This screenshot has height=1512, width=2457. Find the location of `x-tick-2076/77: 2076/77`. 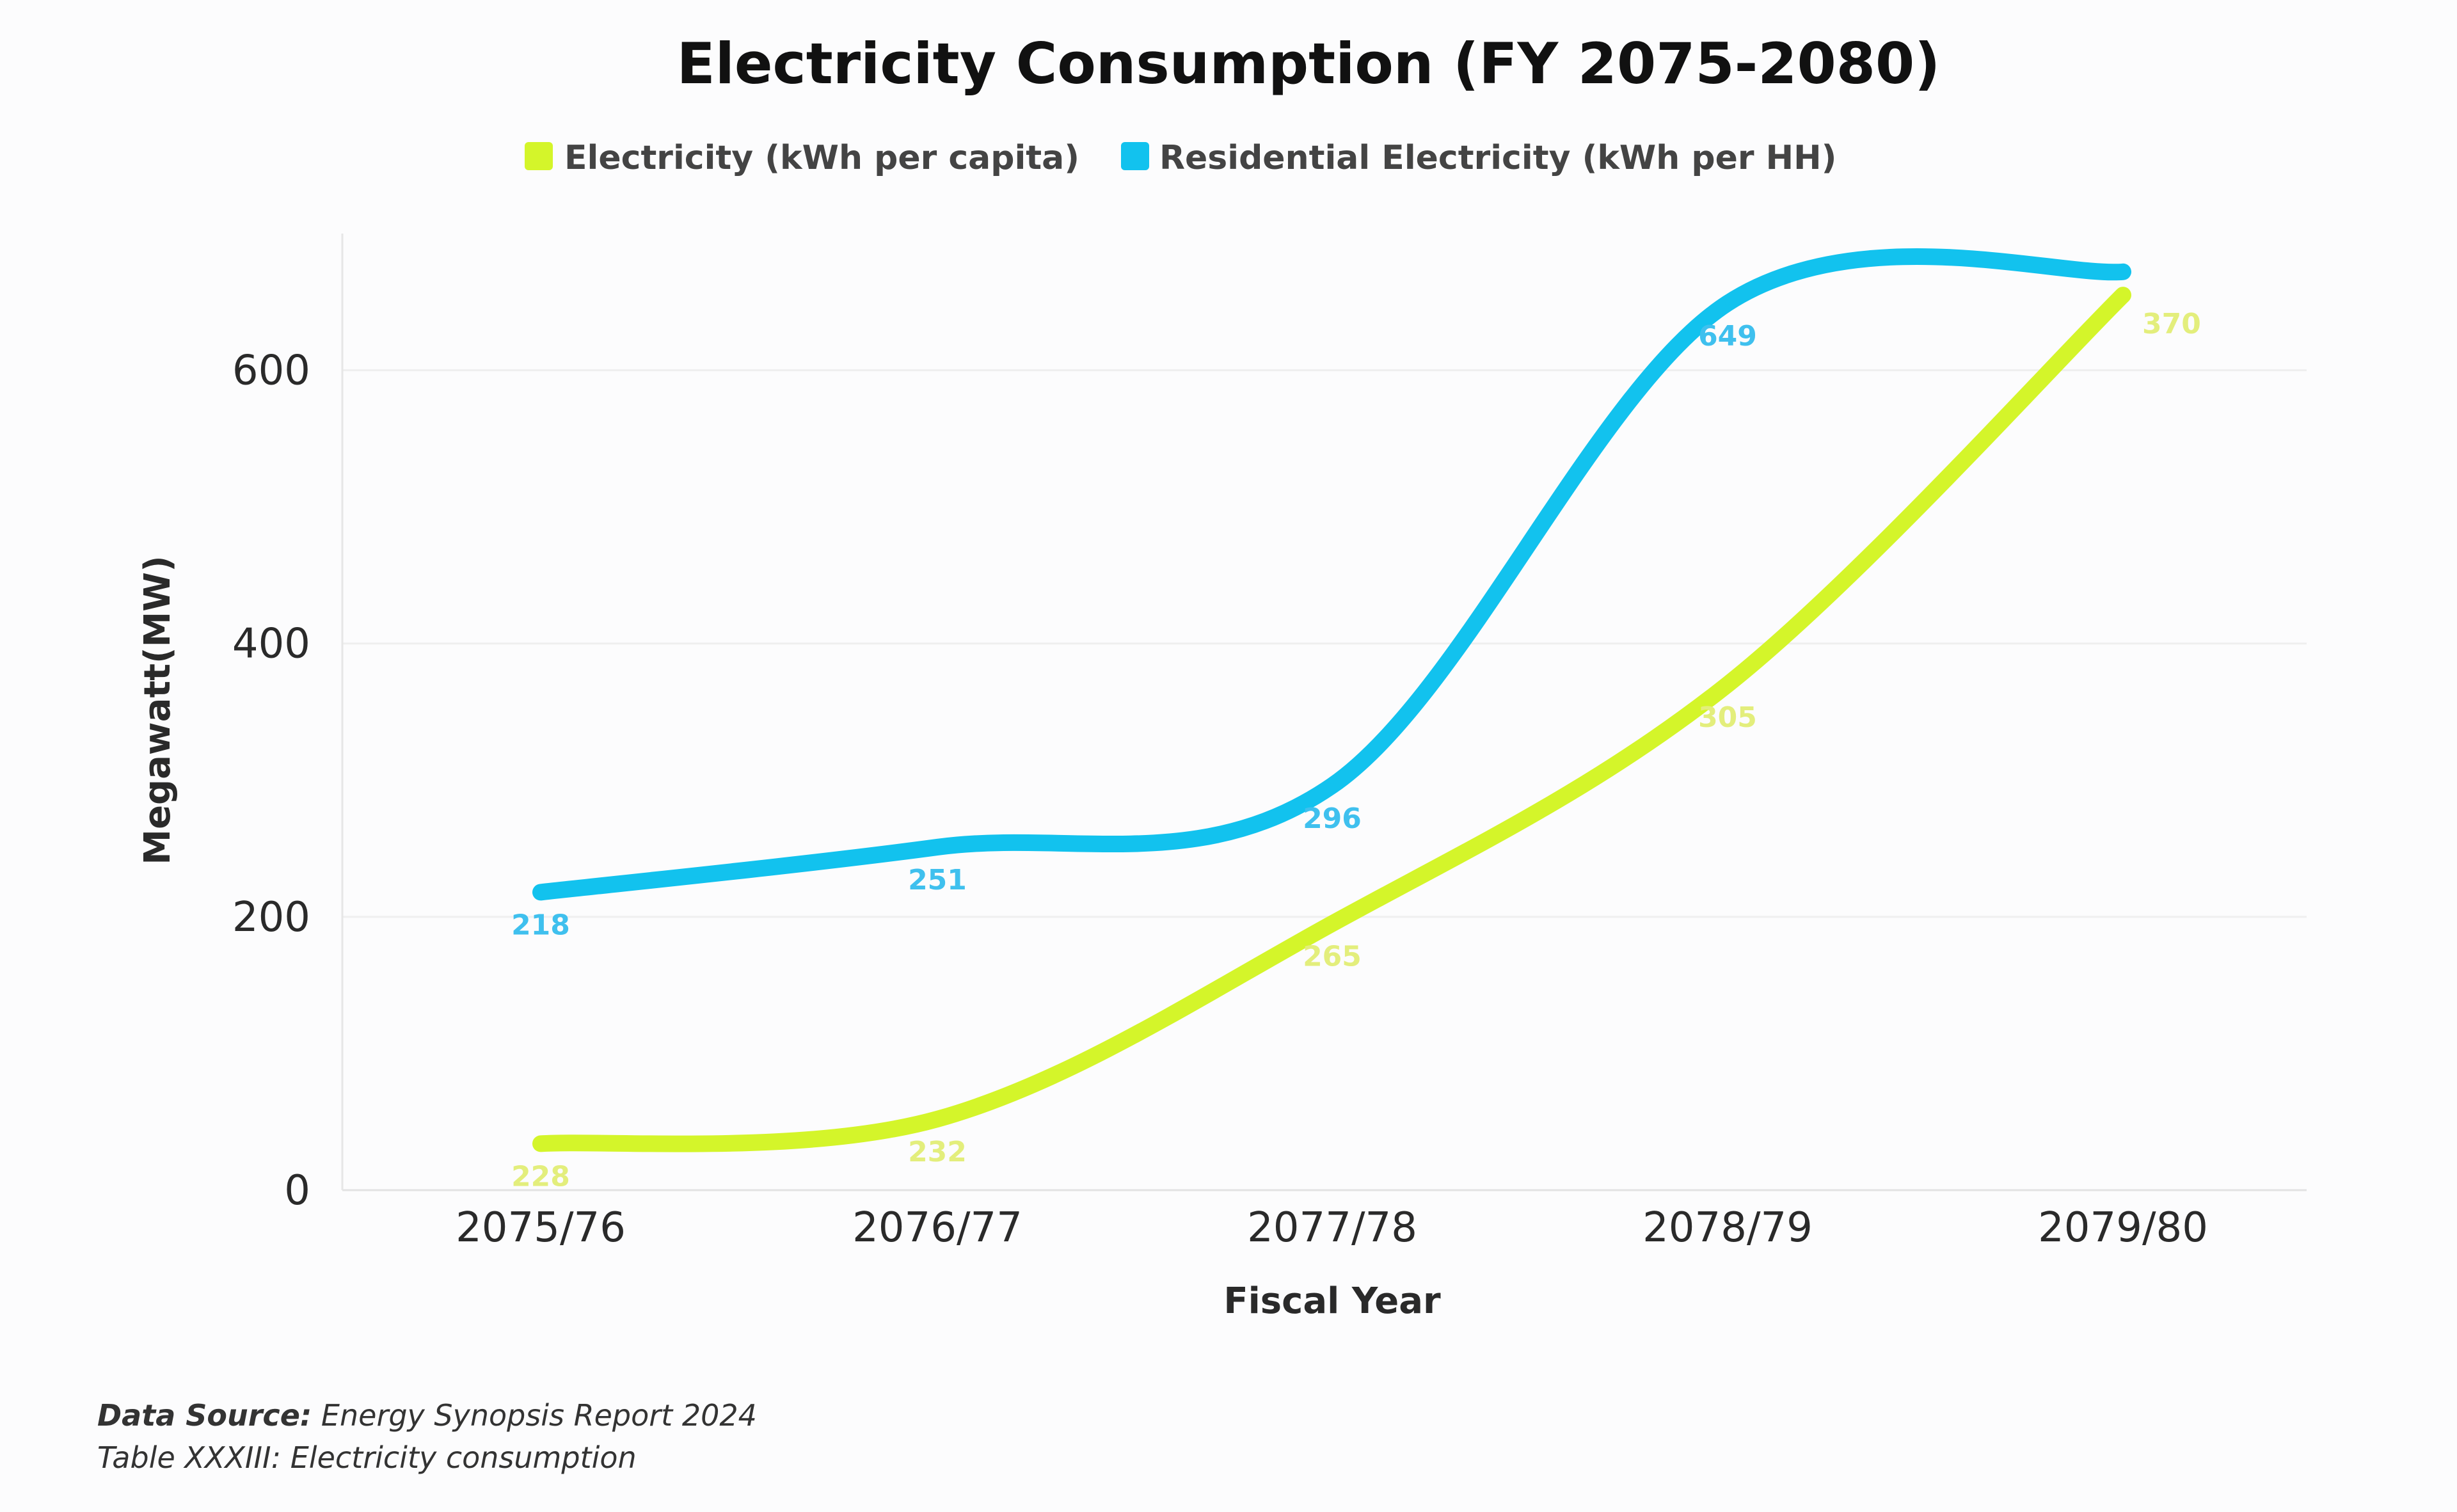

x-tick-2076/77: 2076/77 is located at coordinates (937, 1228).